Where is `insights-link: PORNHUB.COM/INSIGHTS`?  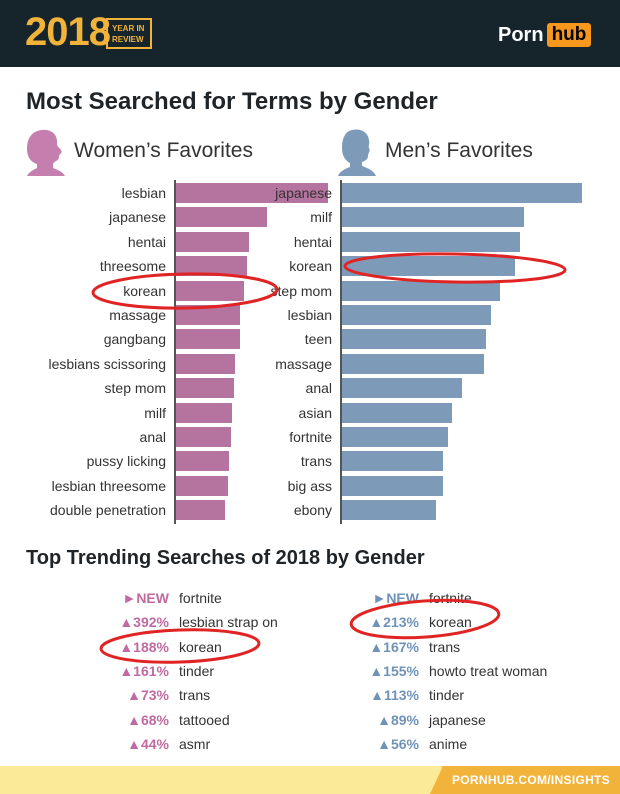
insights-link: PORNHUB.COM/INSIGHTS is located at coordinates (531, 780).